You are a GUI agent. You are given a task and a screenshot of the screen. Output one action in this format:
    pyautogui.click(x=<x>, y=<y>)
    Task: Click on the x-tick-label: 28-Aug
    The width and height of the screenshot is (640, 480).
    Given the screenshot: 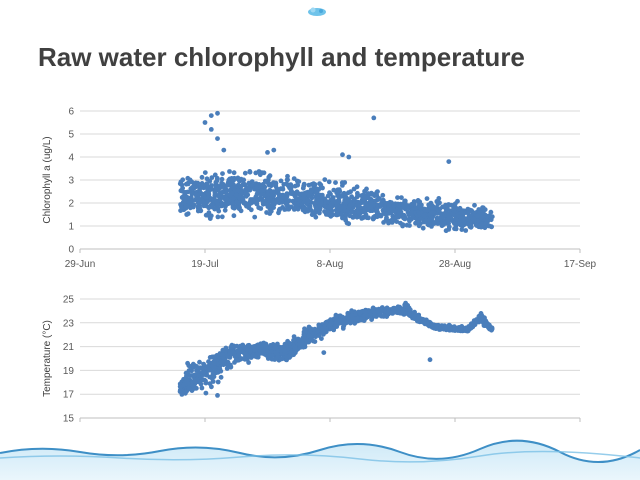 What is the action you would take?
    pyautogui.click(x=455, y=264)
    